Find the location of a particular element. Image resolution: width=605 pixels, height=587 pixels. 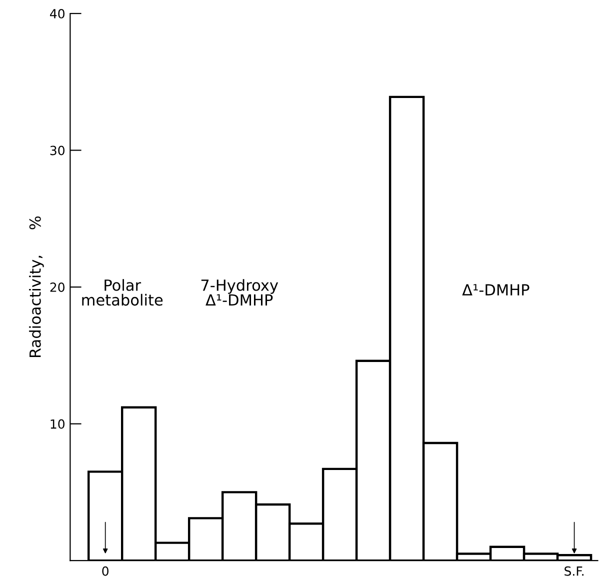

annotation: Polar metabolite is located at coordinates (122, 292).